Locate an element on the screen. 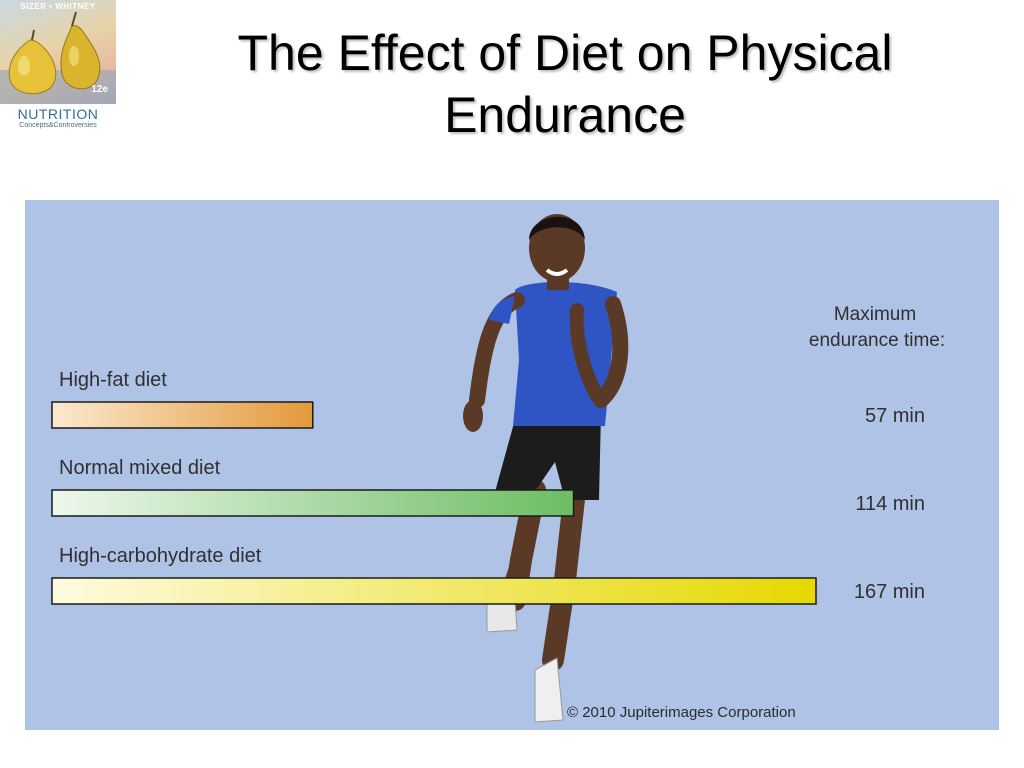 Image resolution: width=1024 pixels, height=768 pixels. category-label-0: High-fat diet is located at coordinates (113, 380).